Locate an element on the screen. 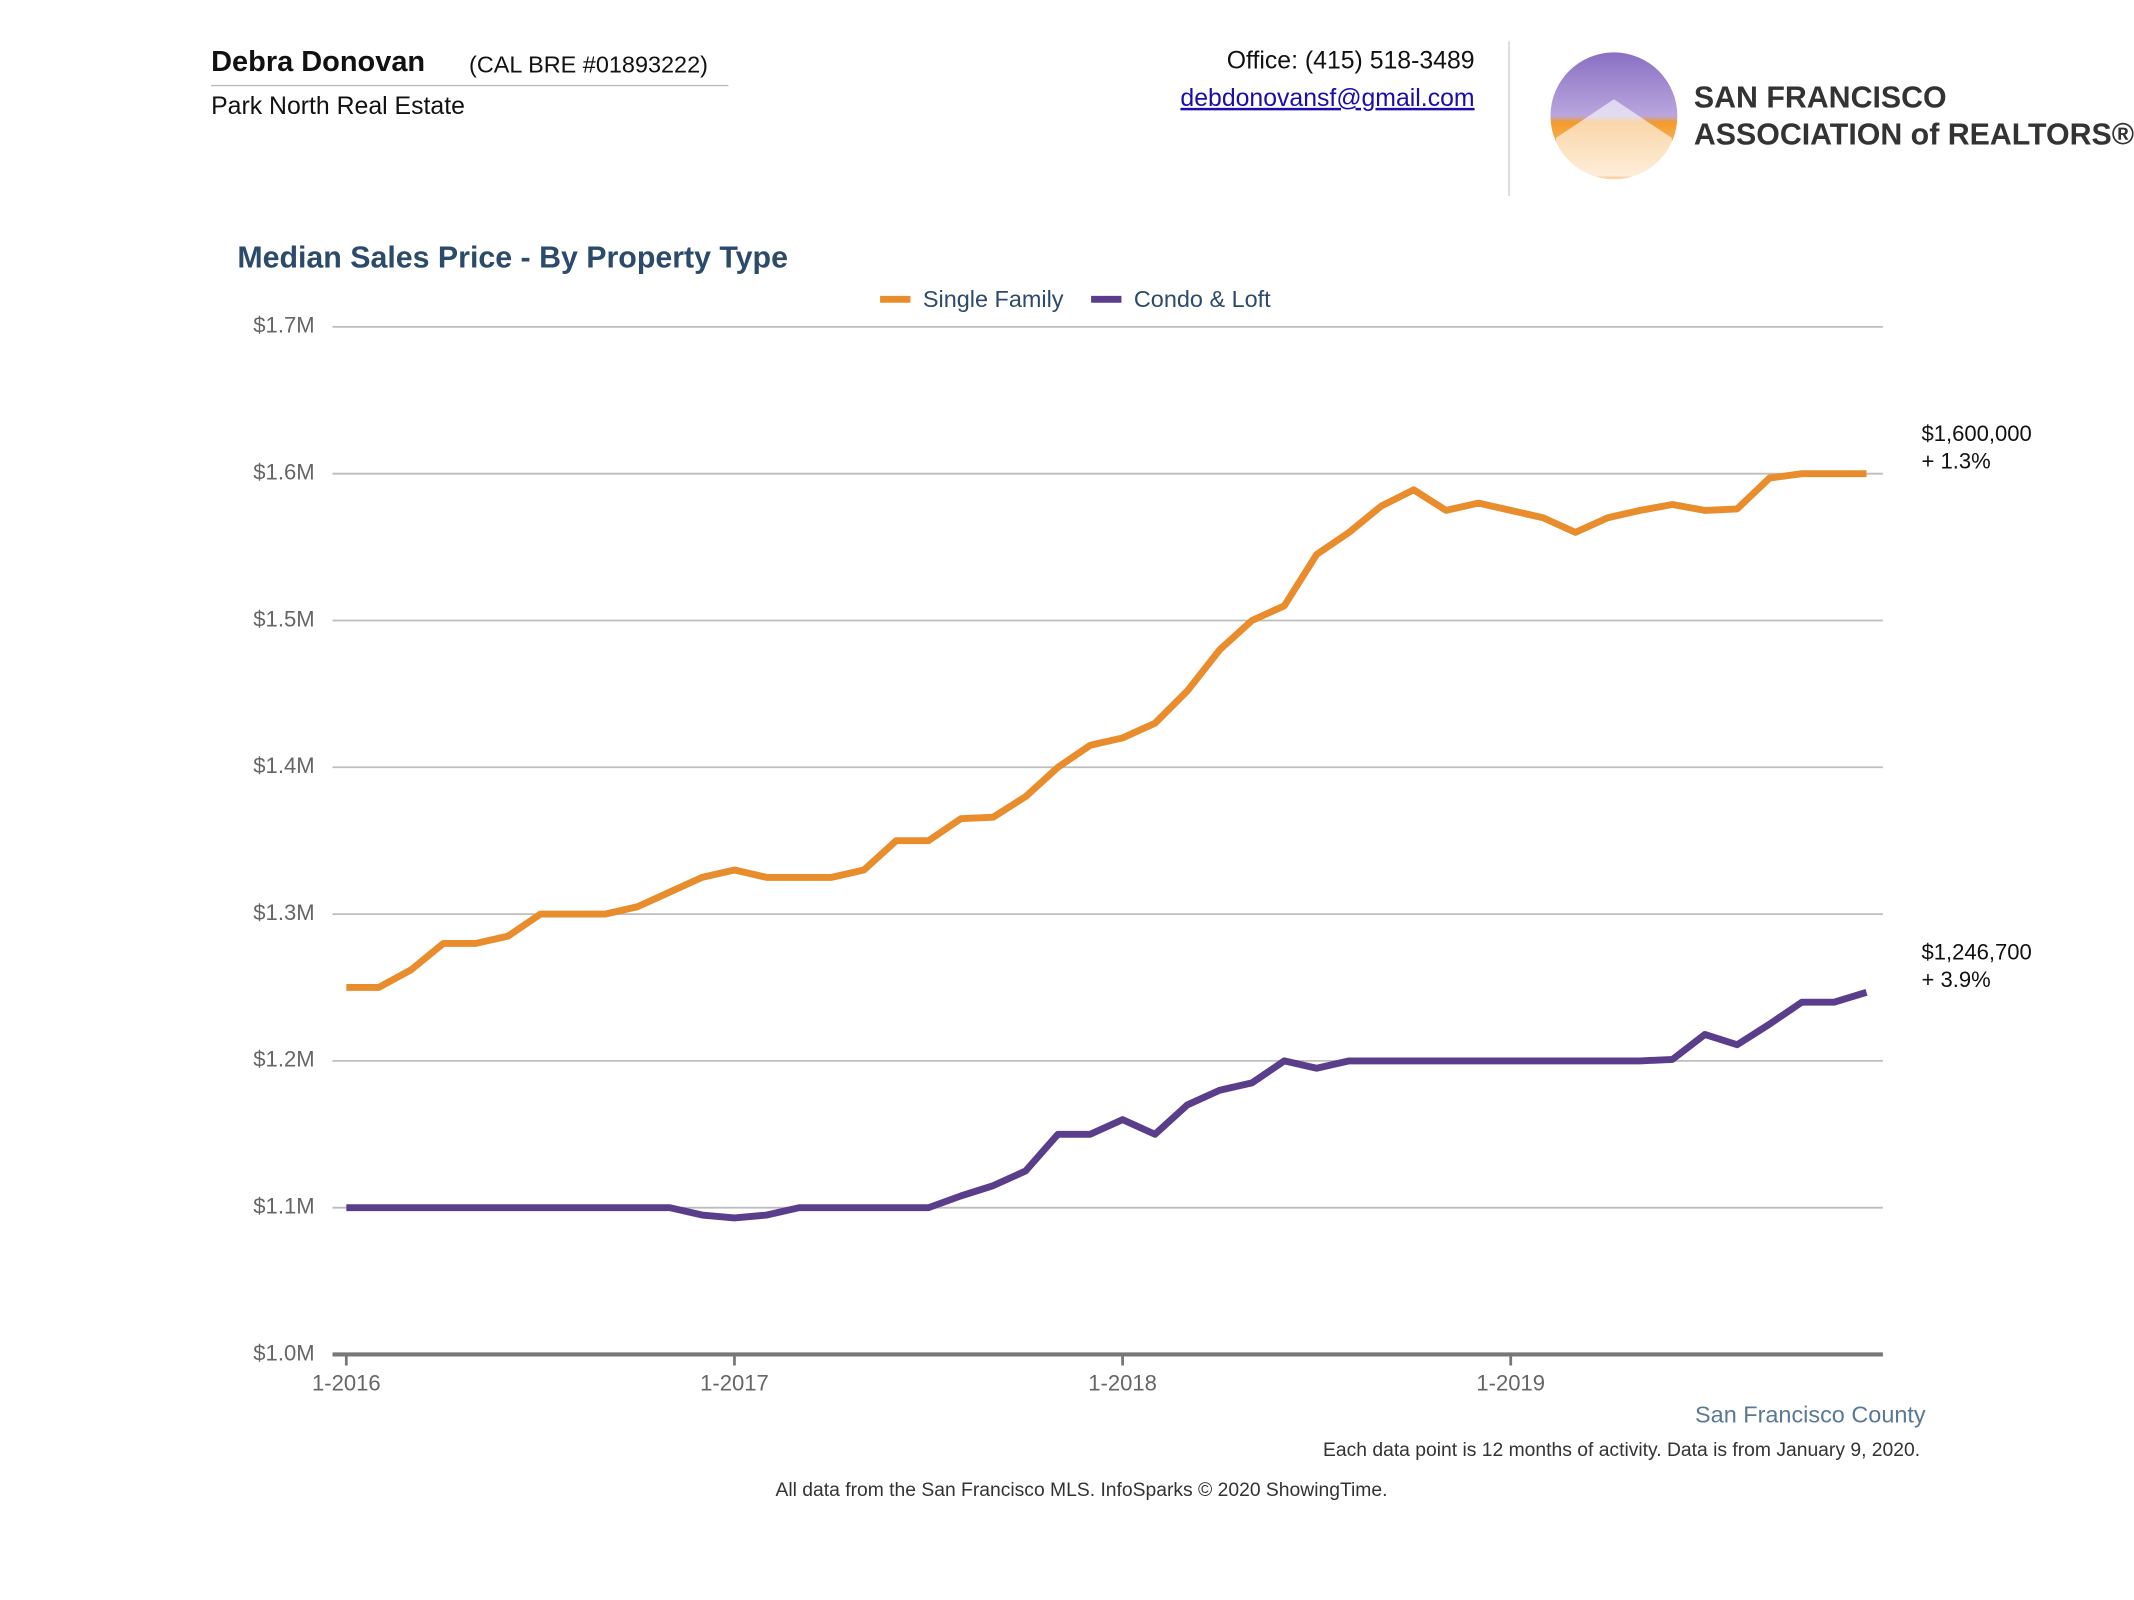  agent-name: Debra Donovan is located at coordinates (318, 62).